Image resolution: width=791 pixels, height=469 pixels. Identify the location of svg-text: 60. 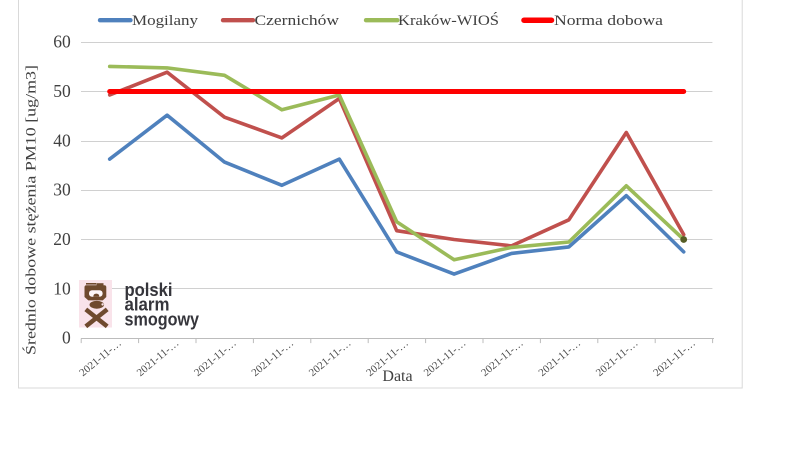
(62, 42).